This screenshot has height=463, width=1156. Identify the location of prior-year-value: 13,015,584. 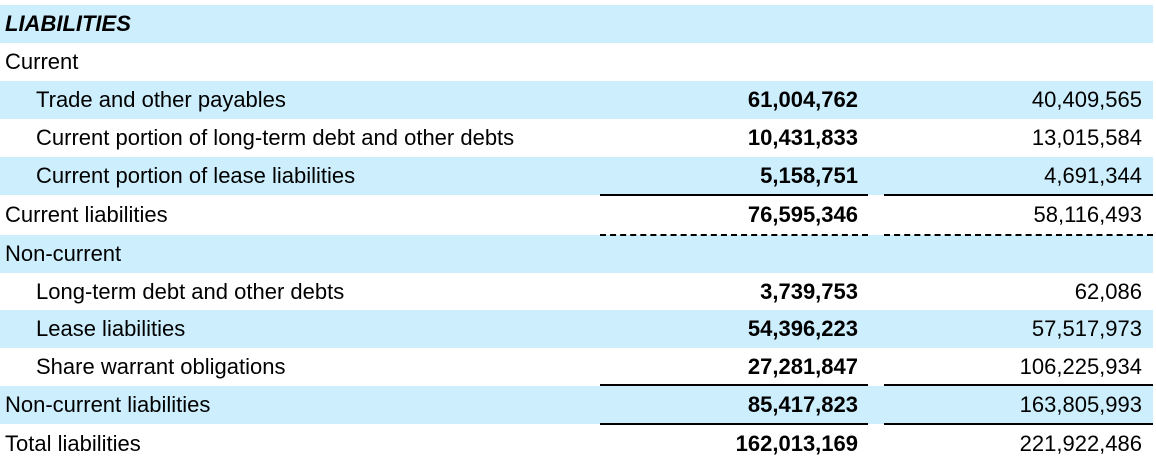
(1086, 137).